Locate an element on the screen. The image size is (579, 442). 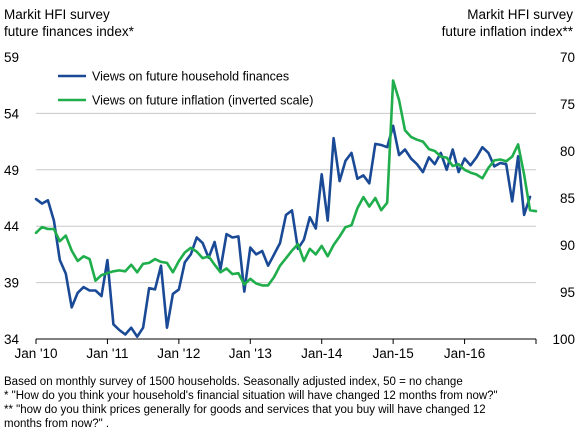
left-tick-label: 34 is located at coordinates (12, 339).